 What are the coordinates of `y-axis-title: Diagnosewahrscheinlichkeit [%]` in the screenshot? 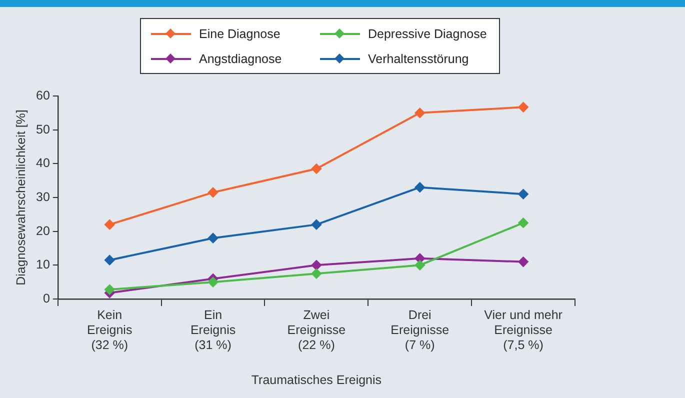 It's located at (21, 198).